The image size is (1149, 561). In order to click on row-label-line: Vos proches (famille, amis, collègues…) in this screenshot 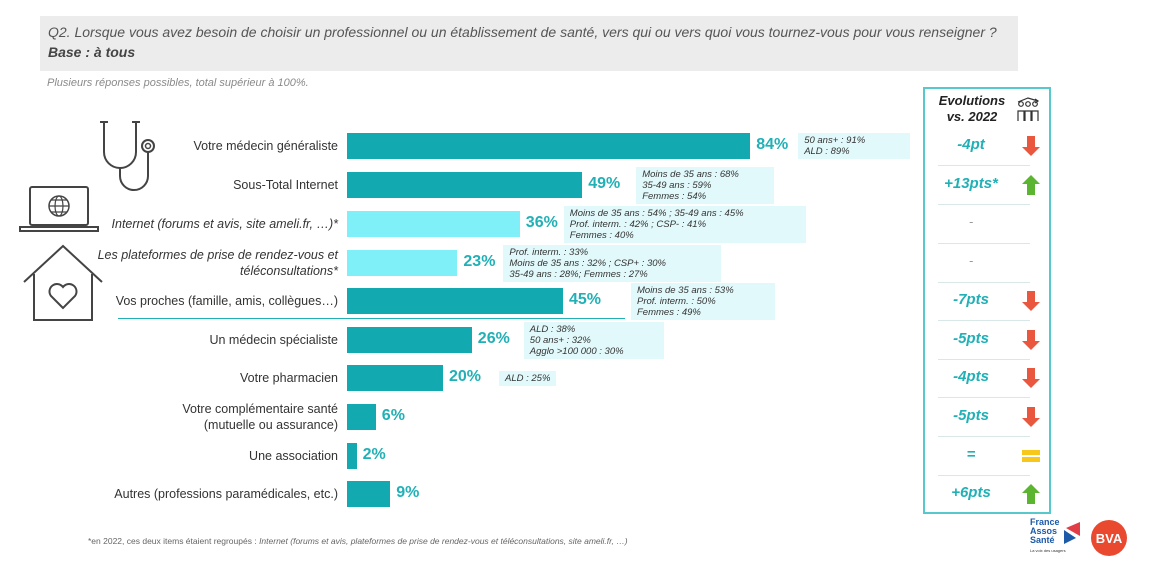, I will do `click(226, 301)`.